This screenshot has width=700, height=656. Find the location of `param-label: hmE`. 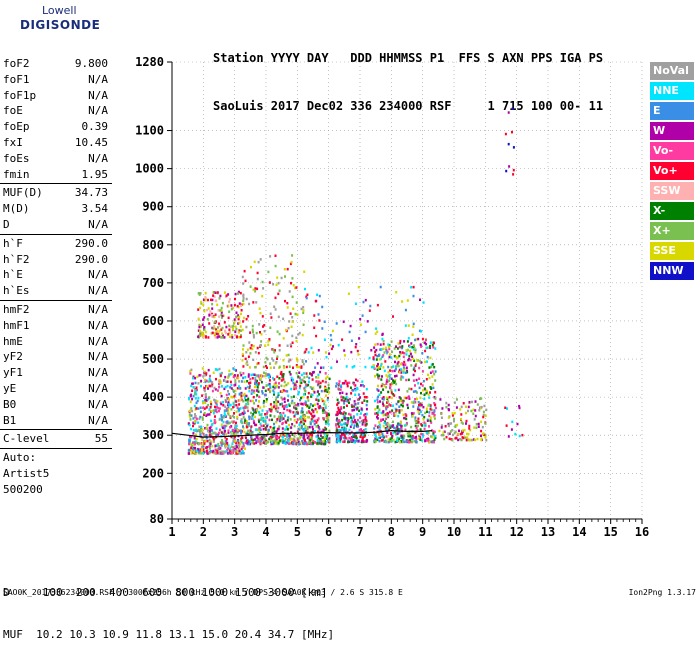

param-label: hmE is located at coordinates (13, 341).